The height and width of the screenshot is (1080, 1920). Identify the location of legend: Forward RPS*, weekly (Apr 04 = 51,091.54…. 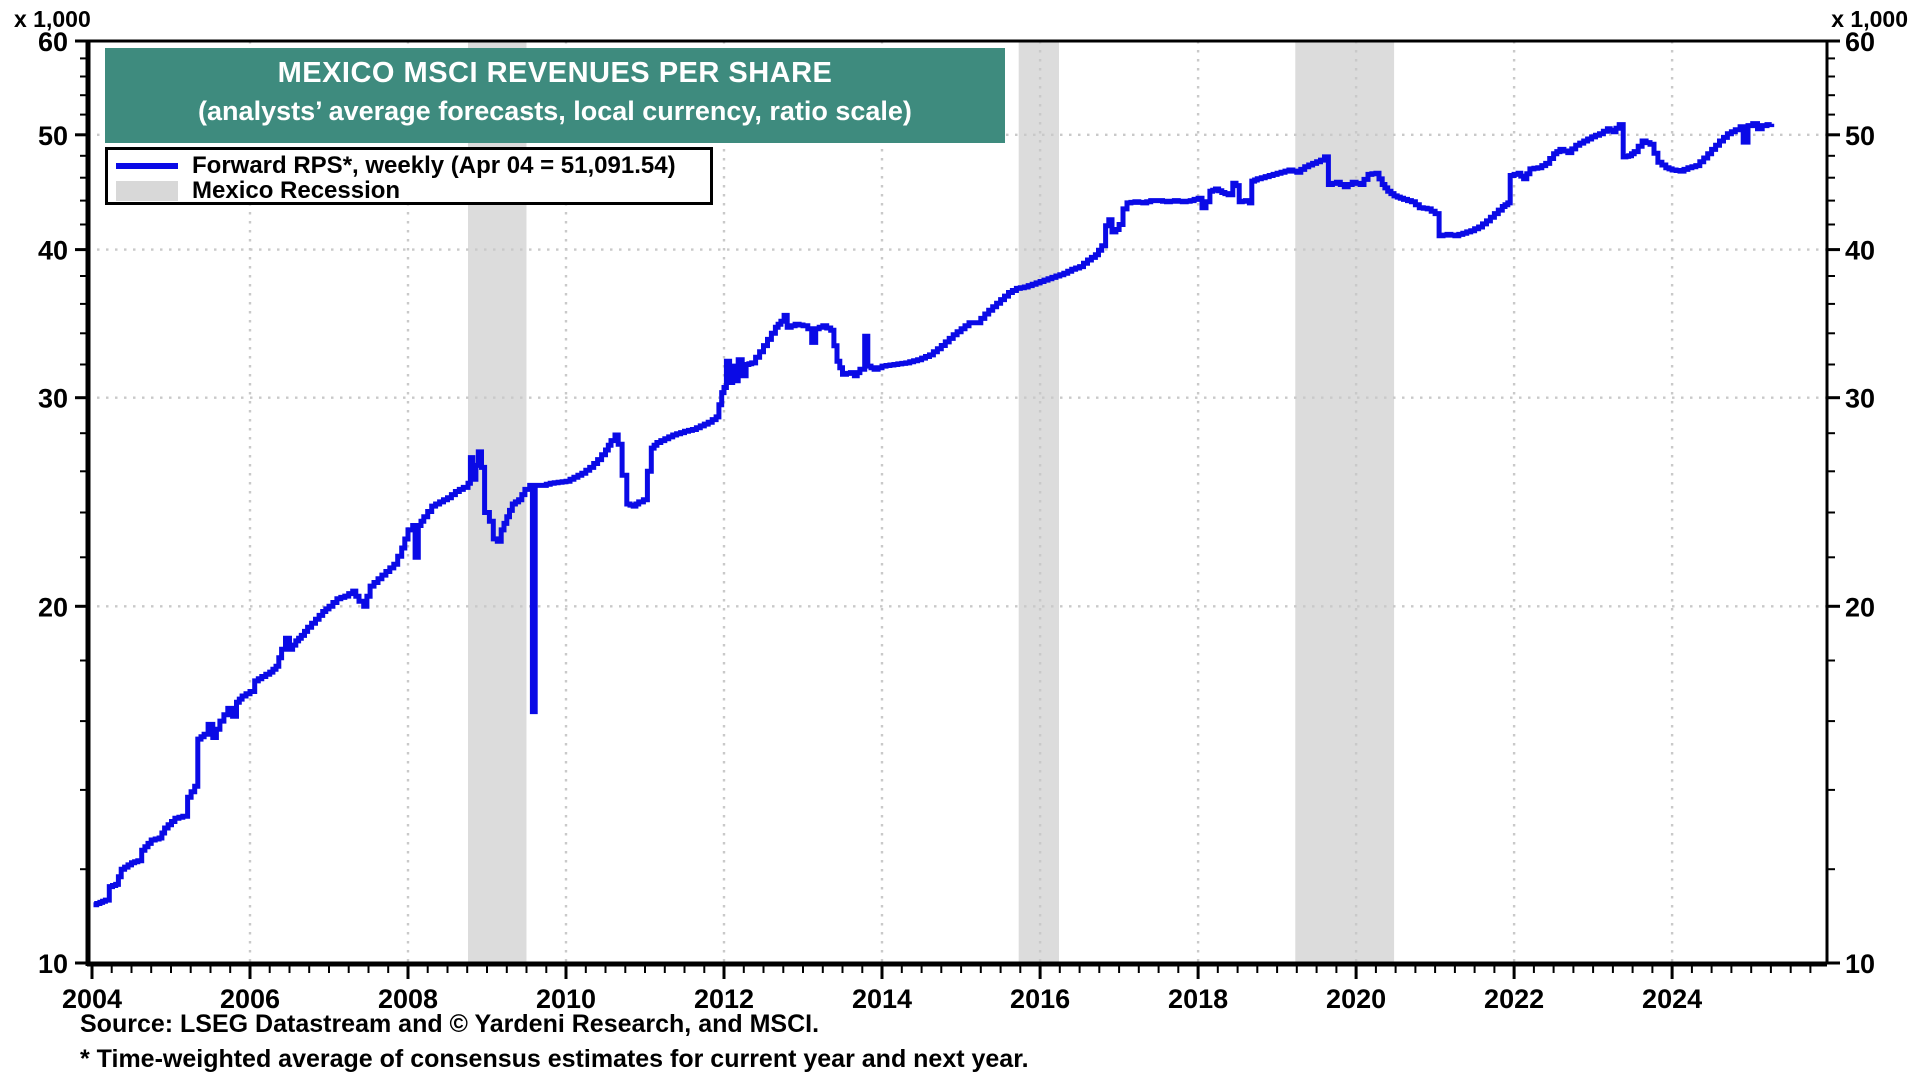
(409, 176).